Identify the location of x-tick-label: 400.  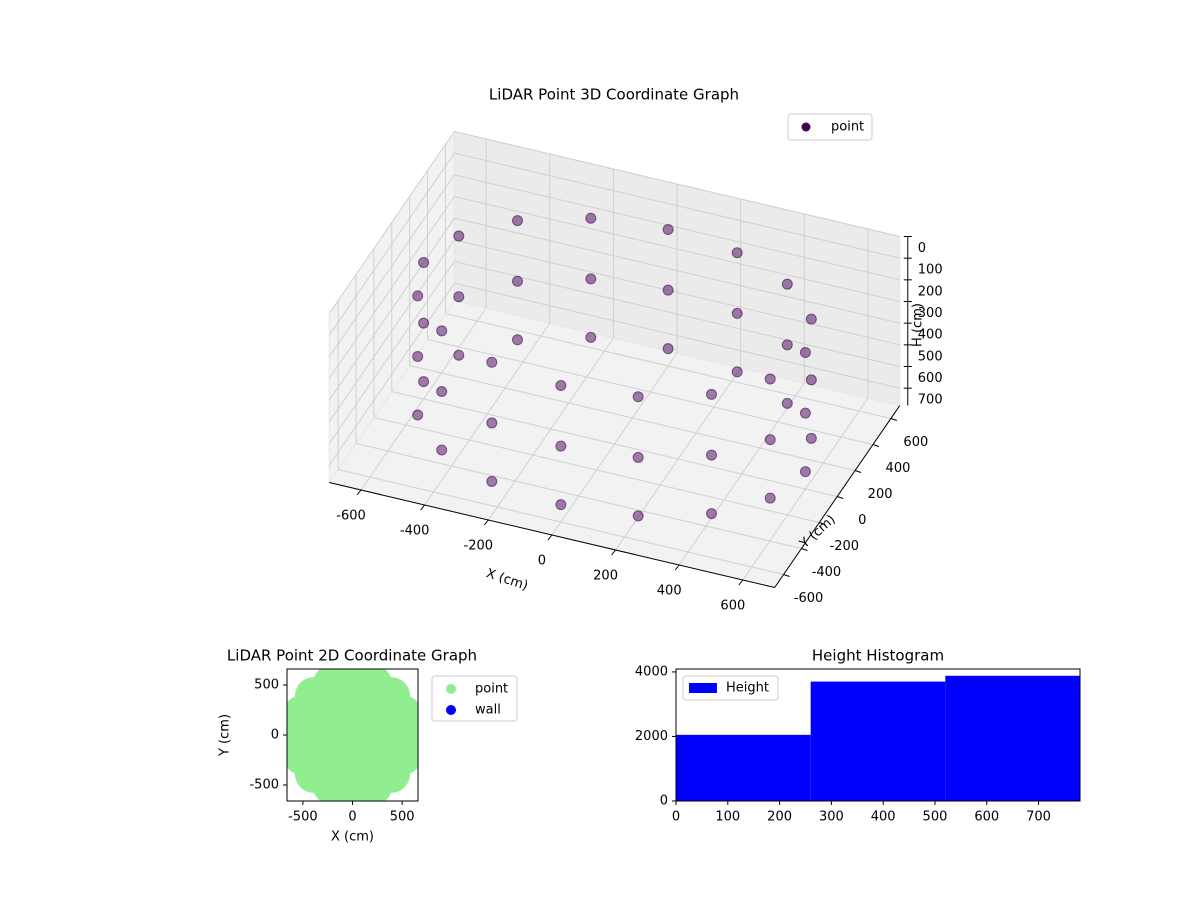
(883, 817).